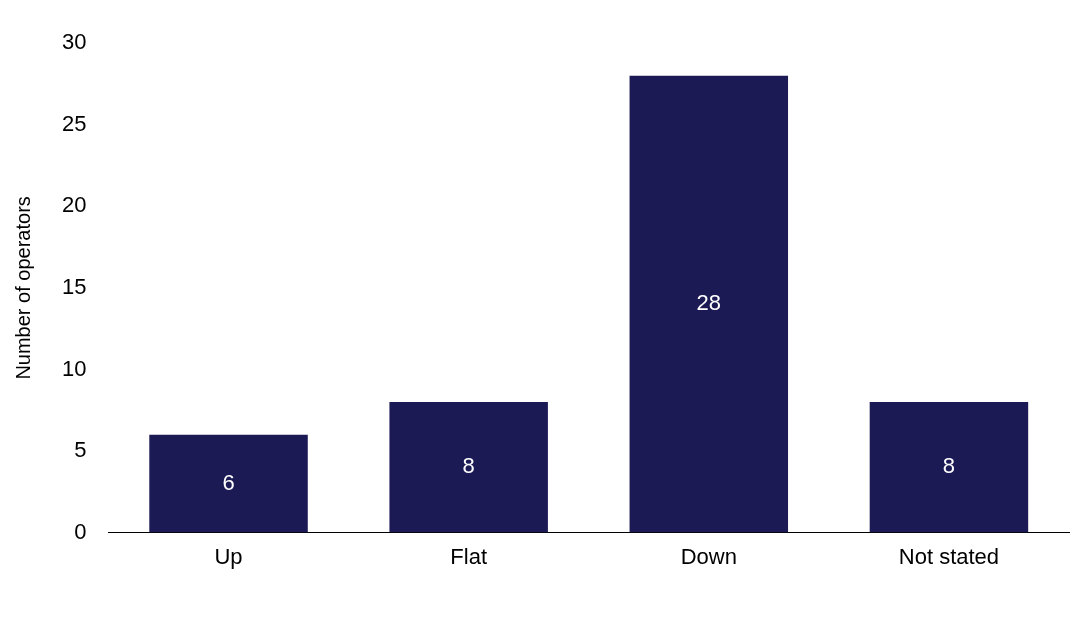 The height and width of the screenshot is (631, 1081). What do you see at coordinates (228, 556) in the screenshot?
I see `x-tick-label: Up` at bounding box center [228, 556].